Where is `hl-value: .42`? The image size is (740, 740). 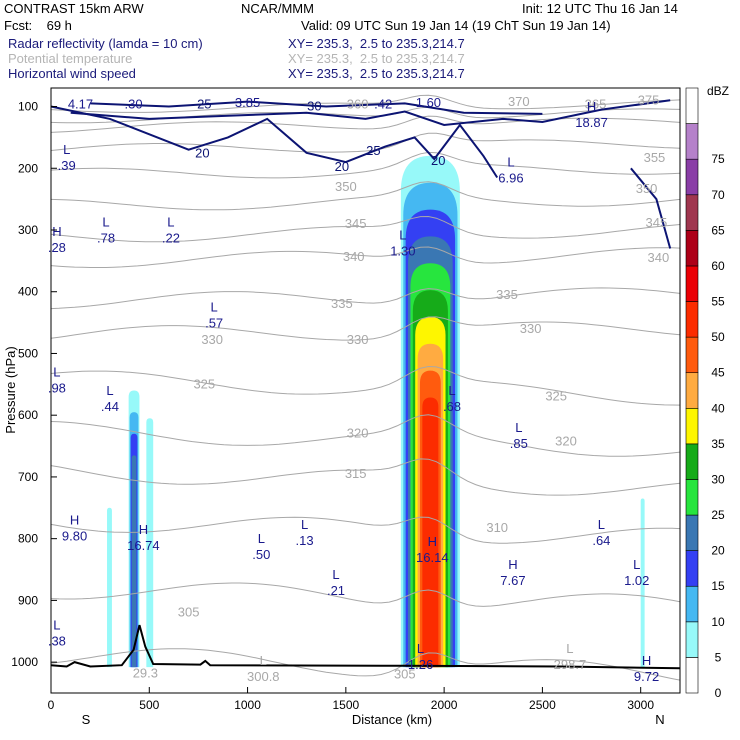 hl-value: .42 is located at coordinates (383, 103).